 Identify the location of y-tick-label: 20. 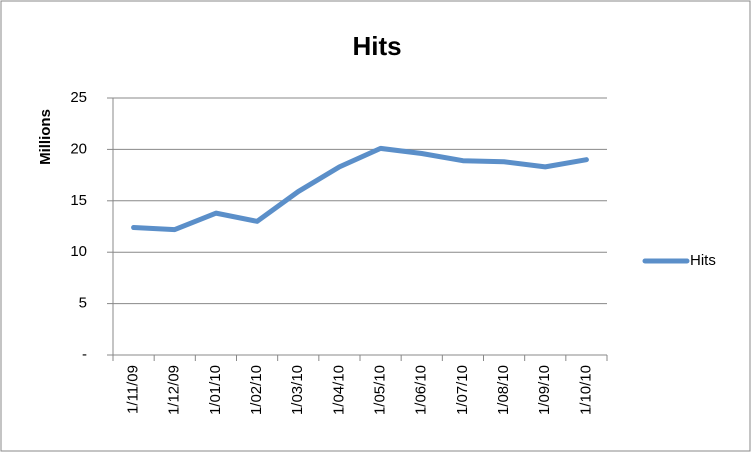
(78, 148).